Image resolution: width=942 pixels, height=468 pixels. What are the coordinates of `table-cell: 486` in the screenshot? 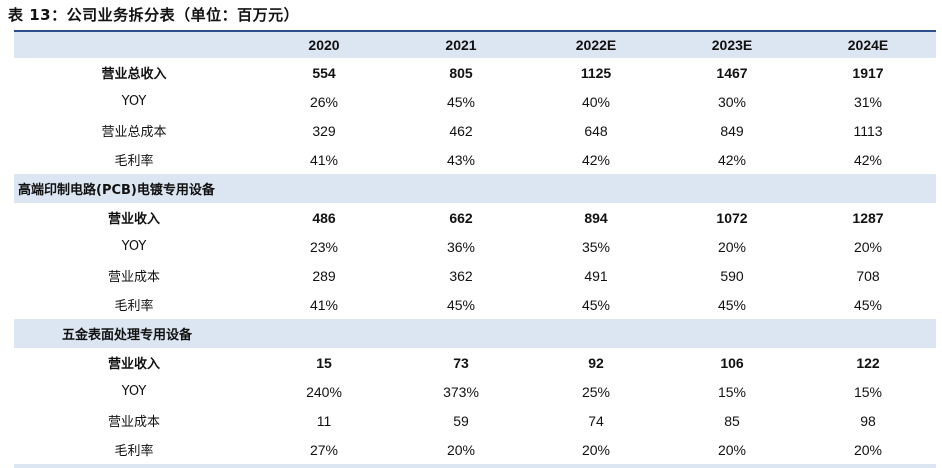 It's located at (324, 217).